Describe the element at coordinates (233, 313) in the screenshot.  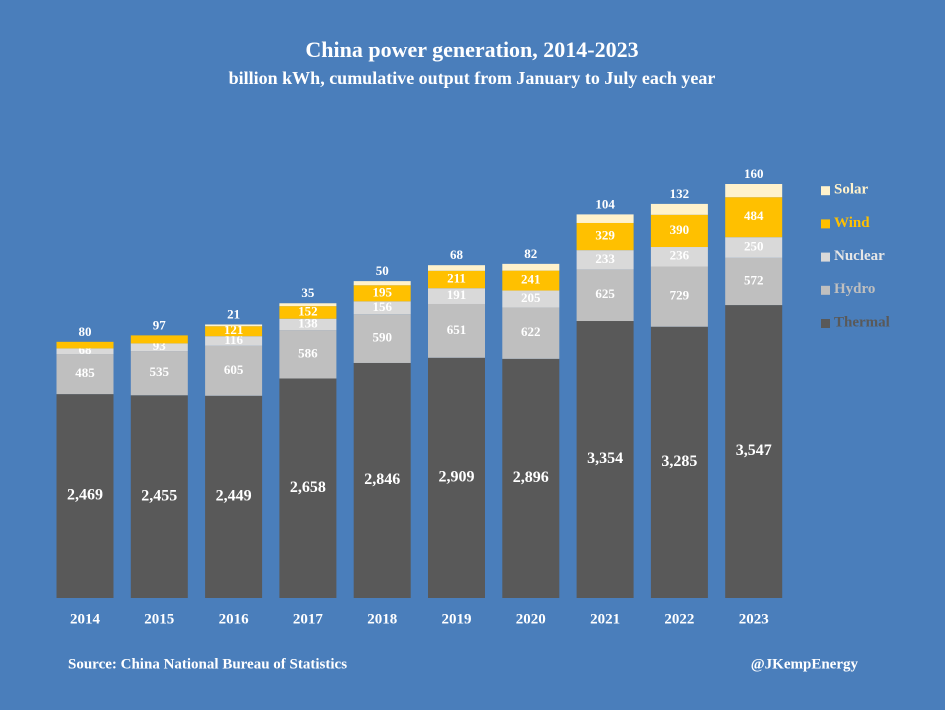
I see `data-label: 21` at that location.